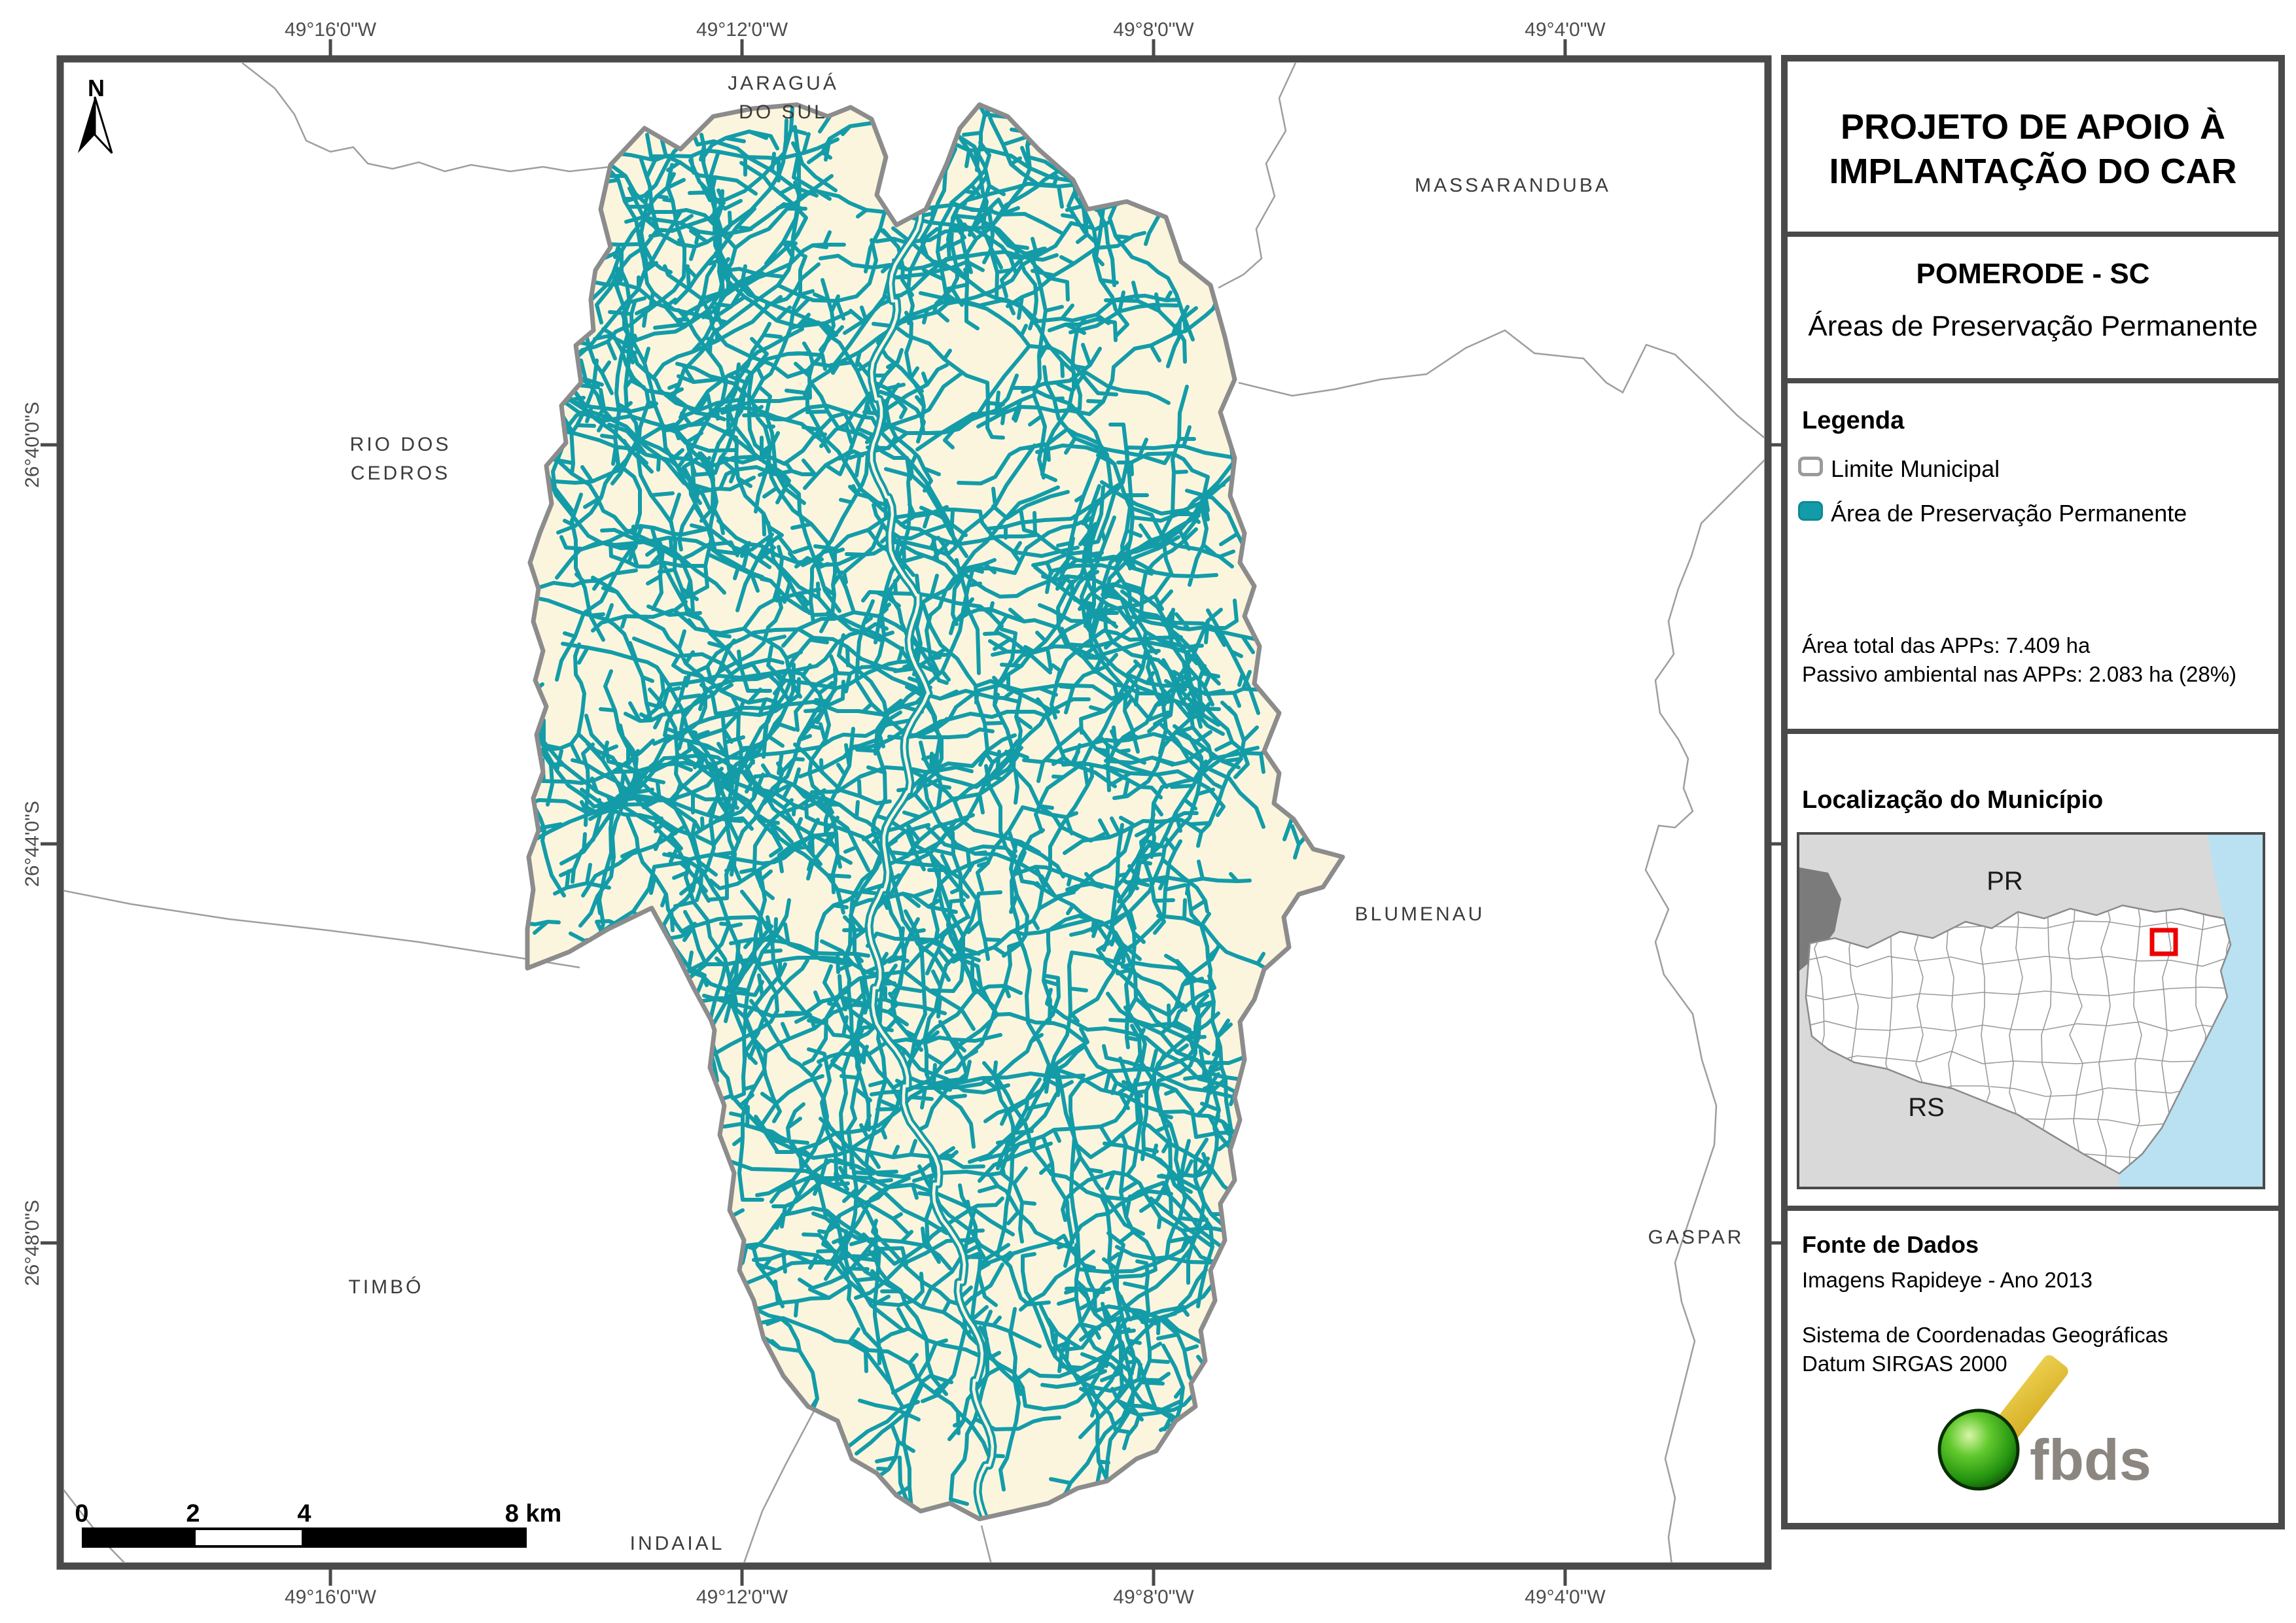  Describe the element at coordinates (2044, 1423) in the screenshot. I see `fbds-logo-graphic: fbds` at that location.